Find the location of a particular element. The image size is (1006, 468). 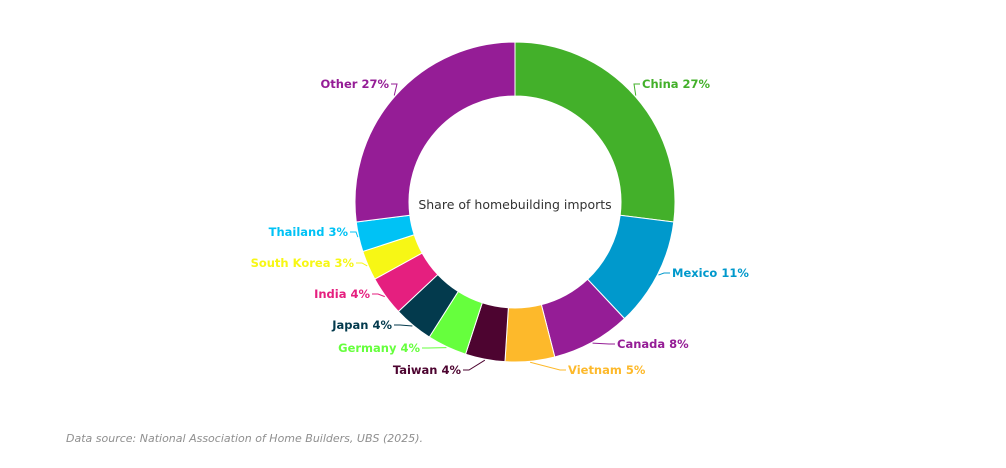

label-india: India 4% is located at coordinates (342, 294).